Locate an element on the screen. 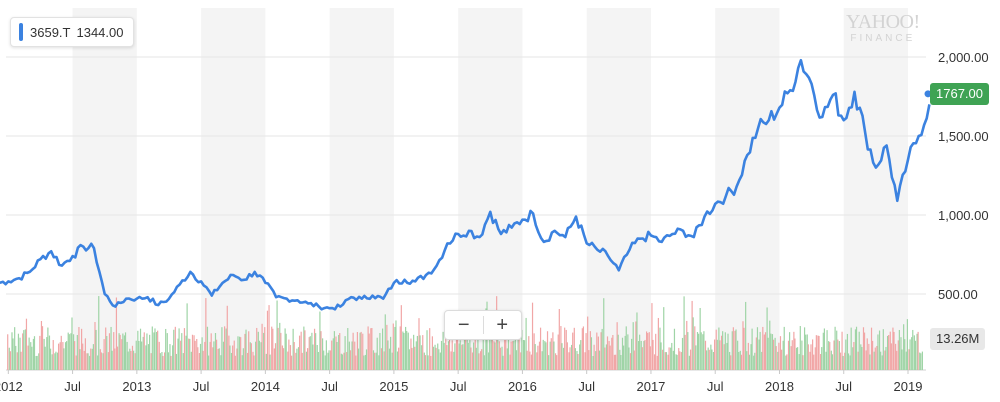 Image resolution: width=1000 pixels, height=402 pixels. x-tick-label: 2019 is located at coordinates (908, 386).